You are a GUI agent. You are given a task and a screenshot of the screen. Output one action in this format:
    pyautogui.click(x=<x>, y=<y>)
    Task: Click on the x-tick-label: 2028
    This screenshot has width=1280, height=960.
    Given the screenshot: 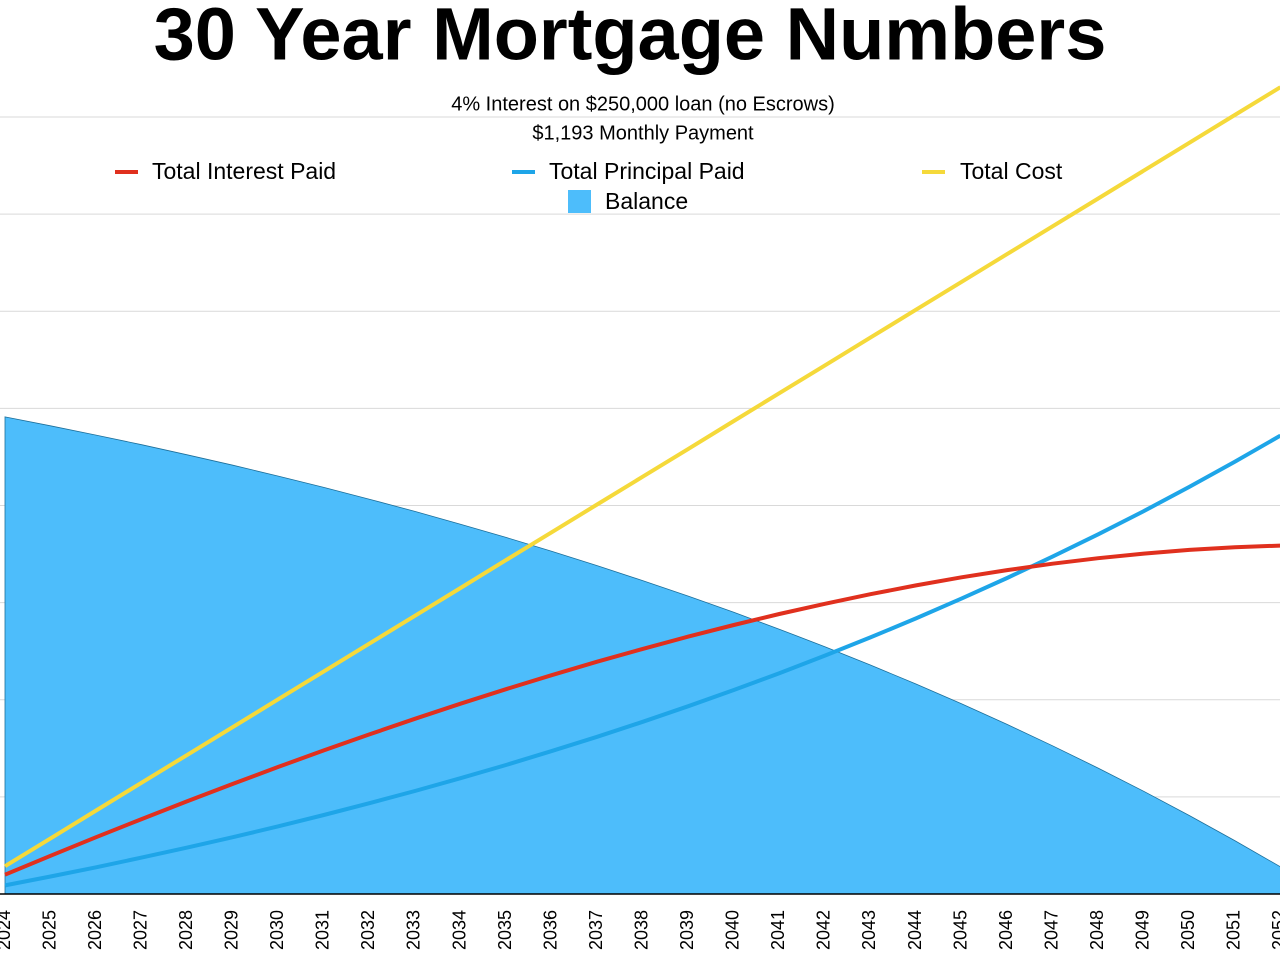 What is the action you would take?
    pyautogui.click(x=186, y=930)
    